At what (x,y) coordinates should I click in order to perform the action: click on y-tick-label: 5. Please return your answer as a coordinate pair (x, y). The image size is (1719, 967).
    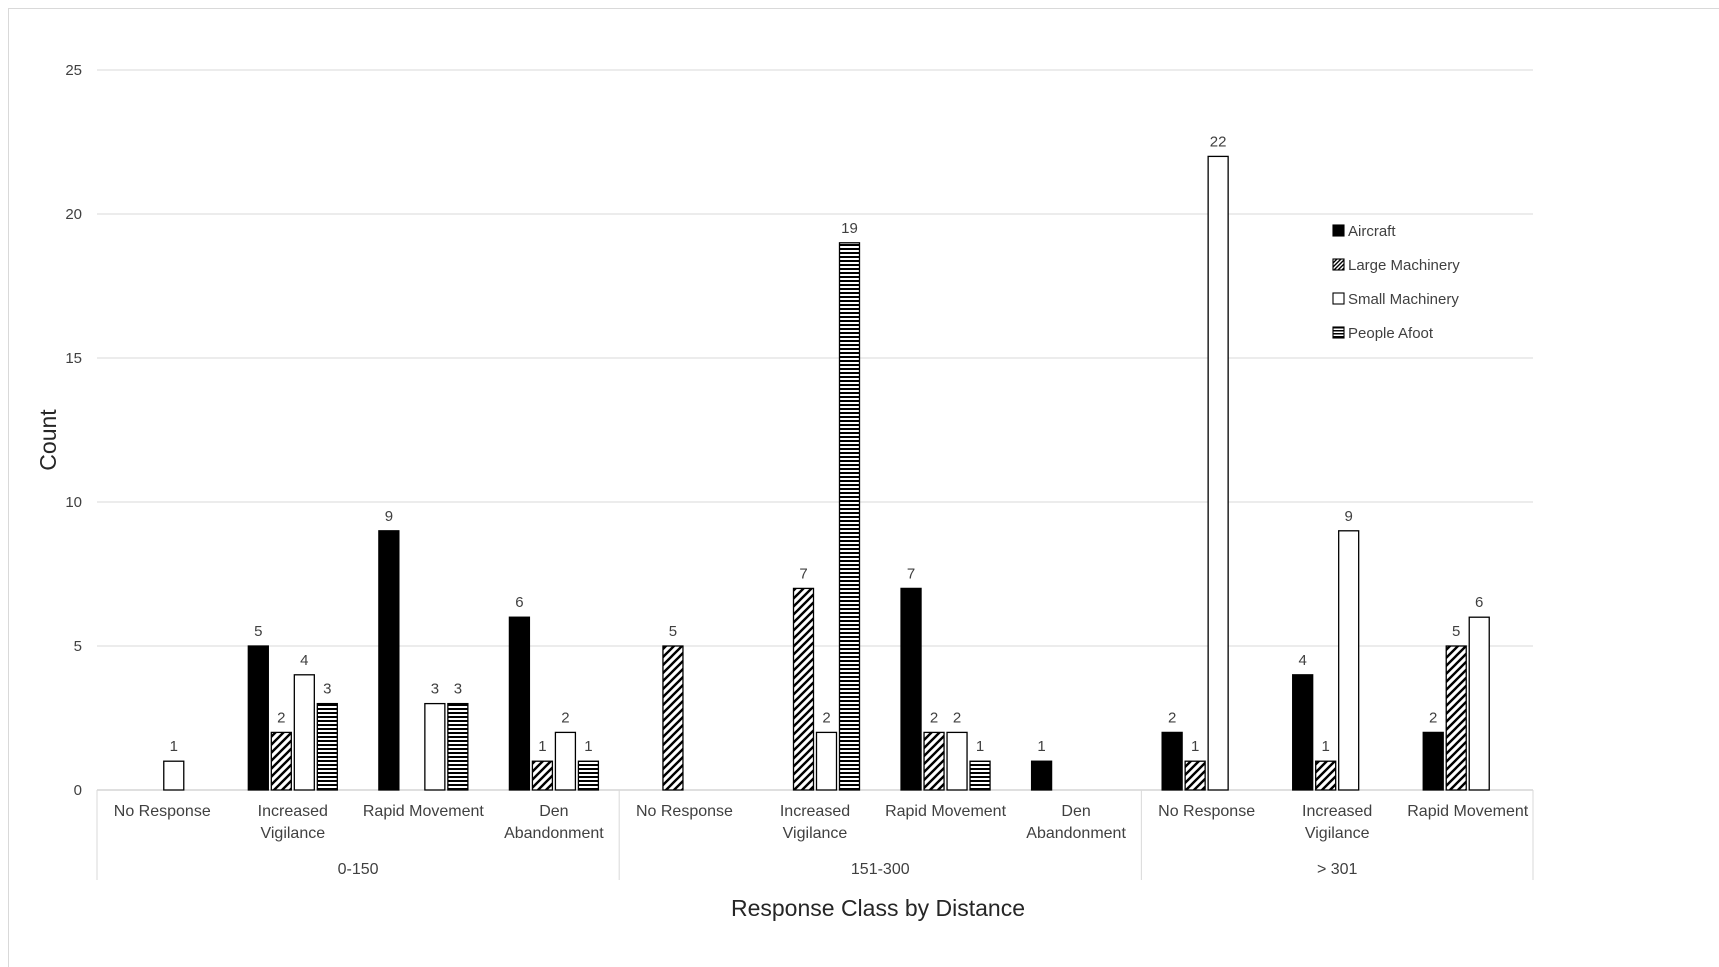
    Looking at the image, I should click on (78, 646).